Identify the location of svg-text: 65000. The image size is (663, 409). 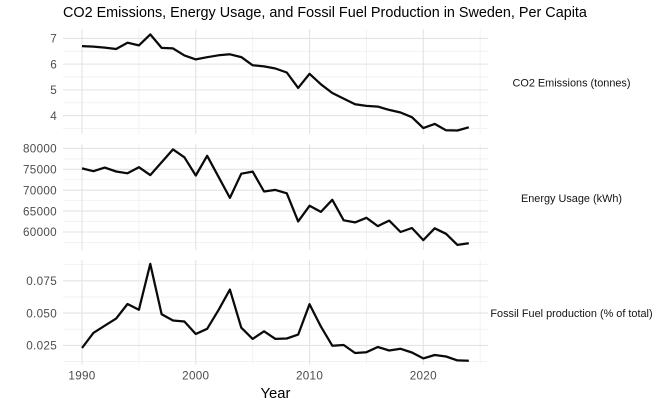
(40, 211).